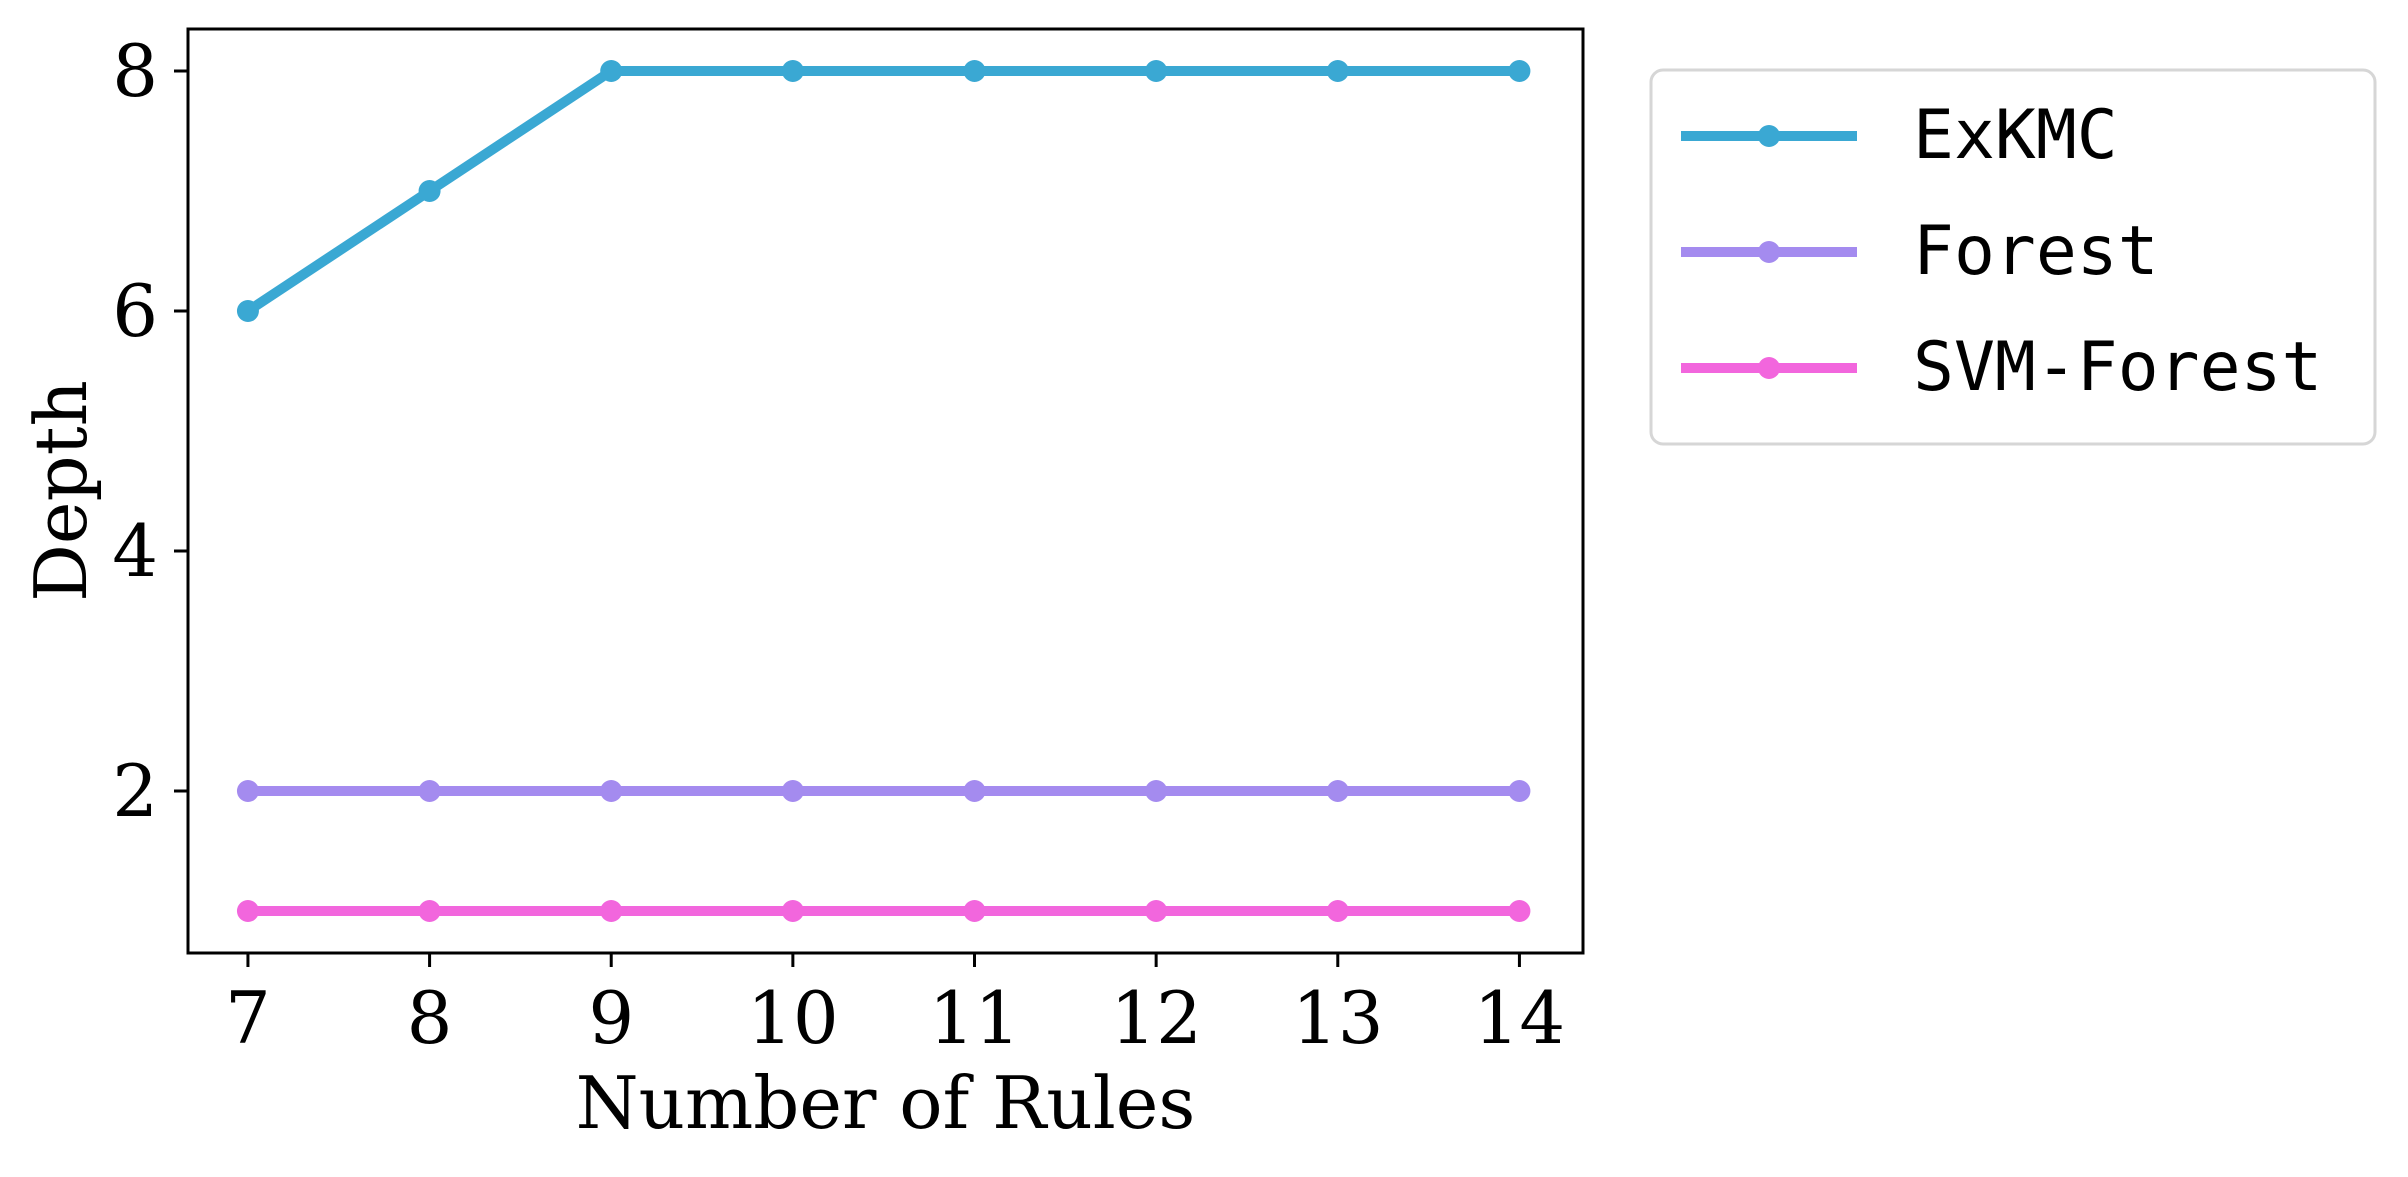  I want to click on series-exkmc, so click(883, 191).